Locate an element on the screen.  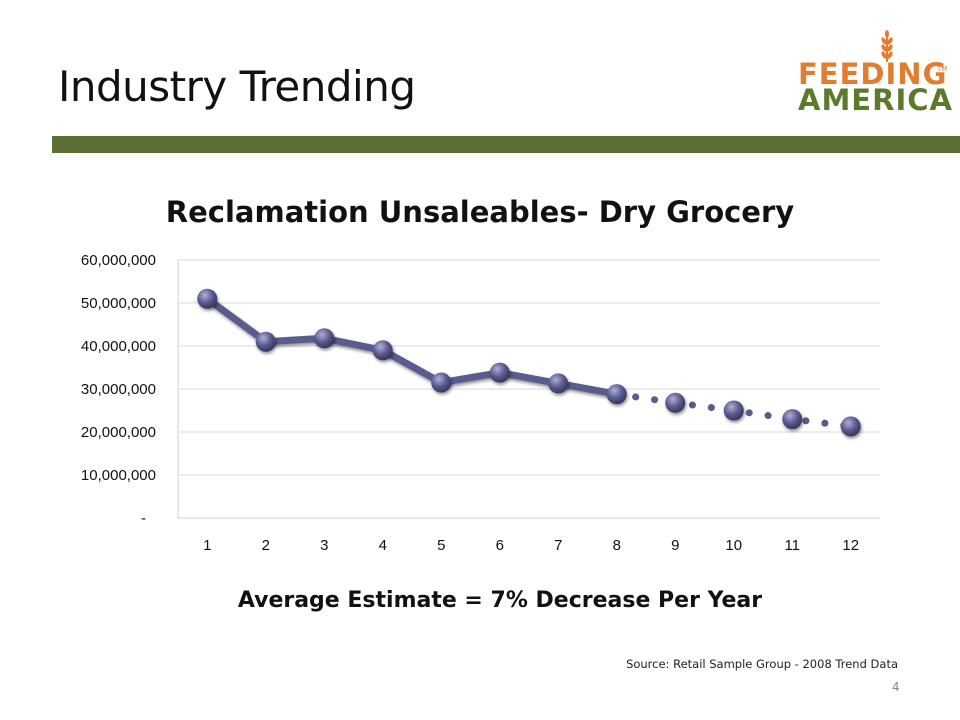
x-tick-label: 4 is located at coordinates (383, 545).